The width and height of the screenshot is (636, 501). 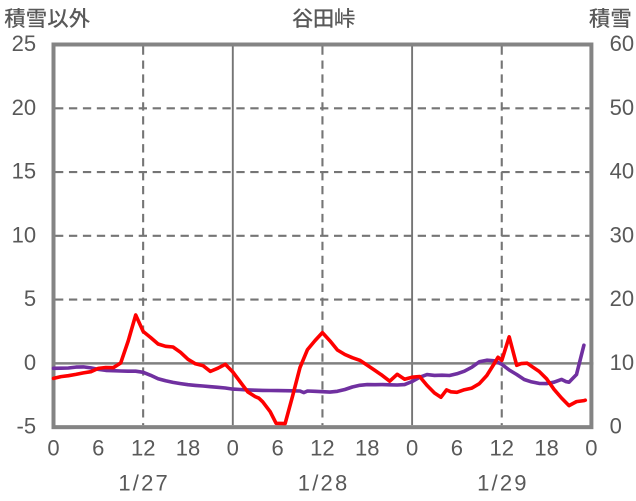 What do you see at coordinates (27, 426) in the screenshot?
I see `svg-text: -5` at bounding box center [27, 426].